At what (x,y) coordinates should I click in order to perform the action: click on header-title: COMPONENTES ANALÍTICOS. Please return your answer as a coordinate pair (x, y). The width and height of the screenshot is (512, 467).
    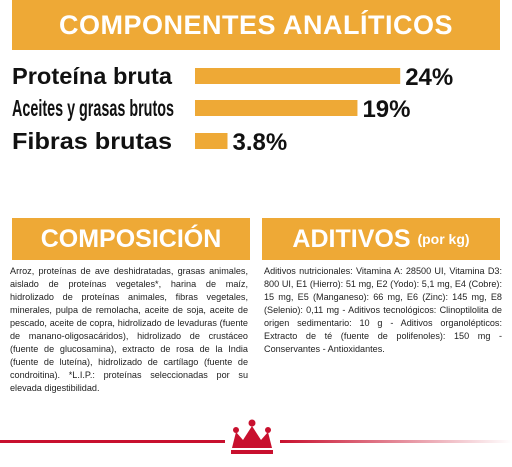
    Looking at the image, I should click on (255, 24).